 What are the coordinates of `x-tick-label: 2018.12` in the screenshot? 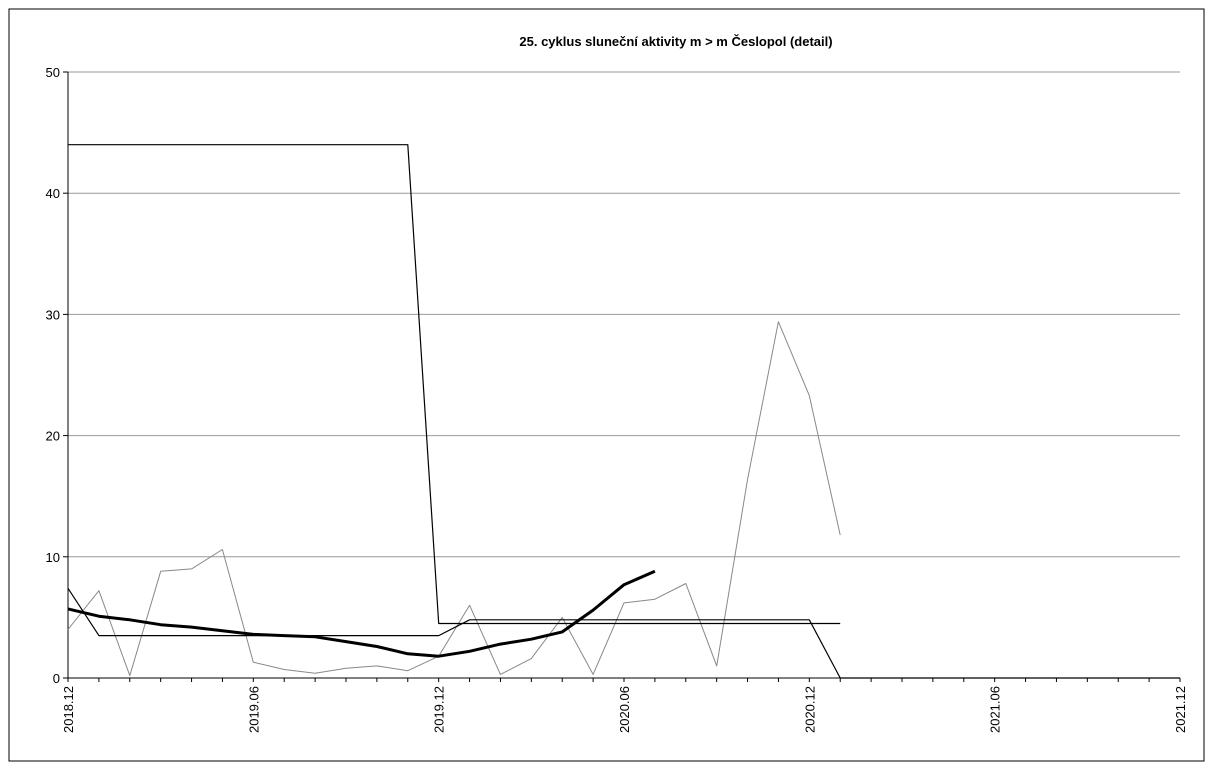 It's located at (68, 709).